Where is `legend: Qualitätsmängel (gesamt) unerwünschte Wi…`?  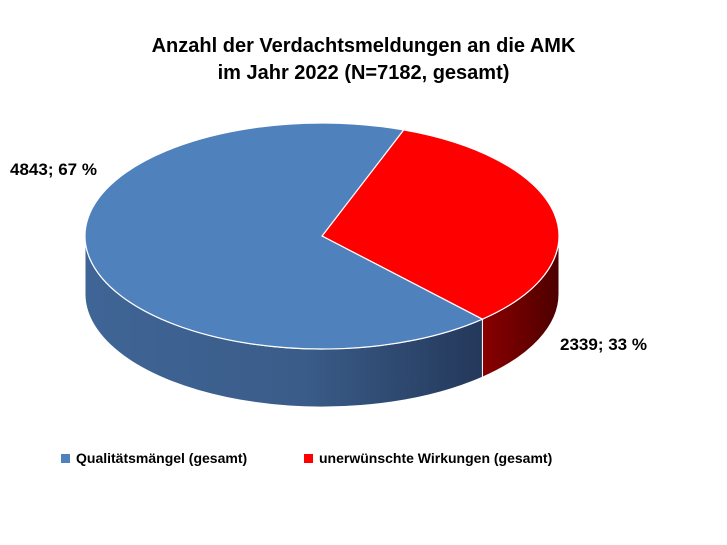 legend: Qualitätsmängel (gesamt) unerwünschte Wi… is located at coordinates (363, 462).